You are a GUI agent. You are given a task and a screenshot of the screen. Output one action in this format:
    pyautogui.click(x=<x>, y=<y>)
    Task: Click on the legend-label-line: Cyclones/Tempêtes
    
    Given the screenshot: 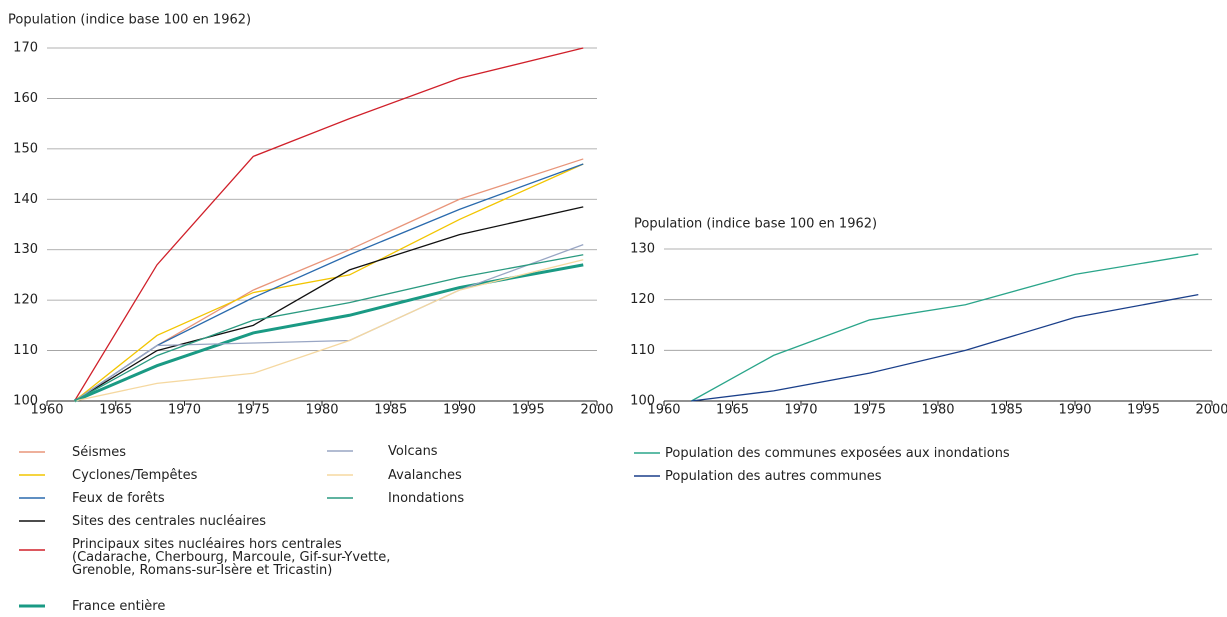 What is the action you would take?
    pyautogui.click(x=135, y=475)
    